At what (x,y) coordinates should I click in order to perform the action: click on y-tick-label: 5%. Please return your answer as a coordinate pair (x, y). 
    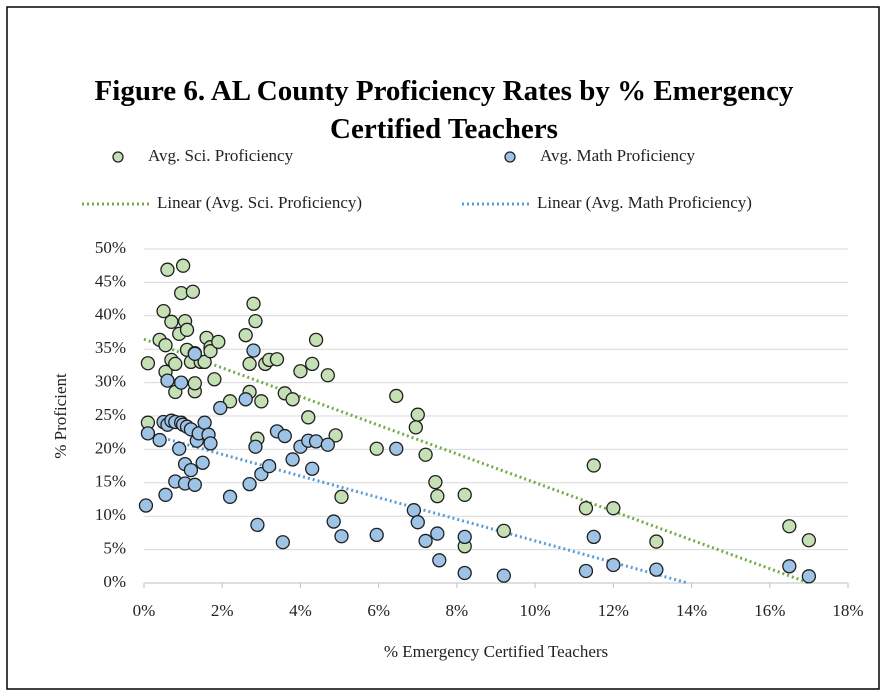
    Looking at the image, I should click on (114, 548).